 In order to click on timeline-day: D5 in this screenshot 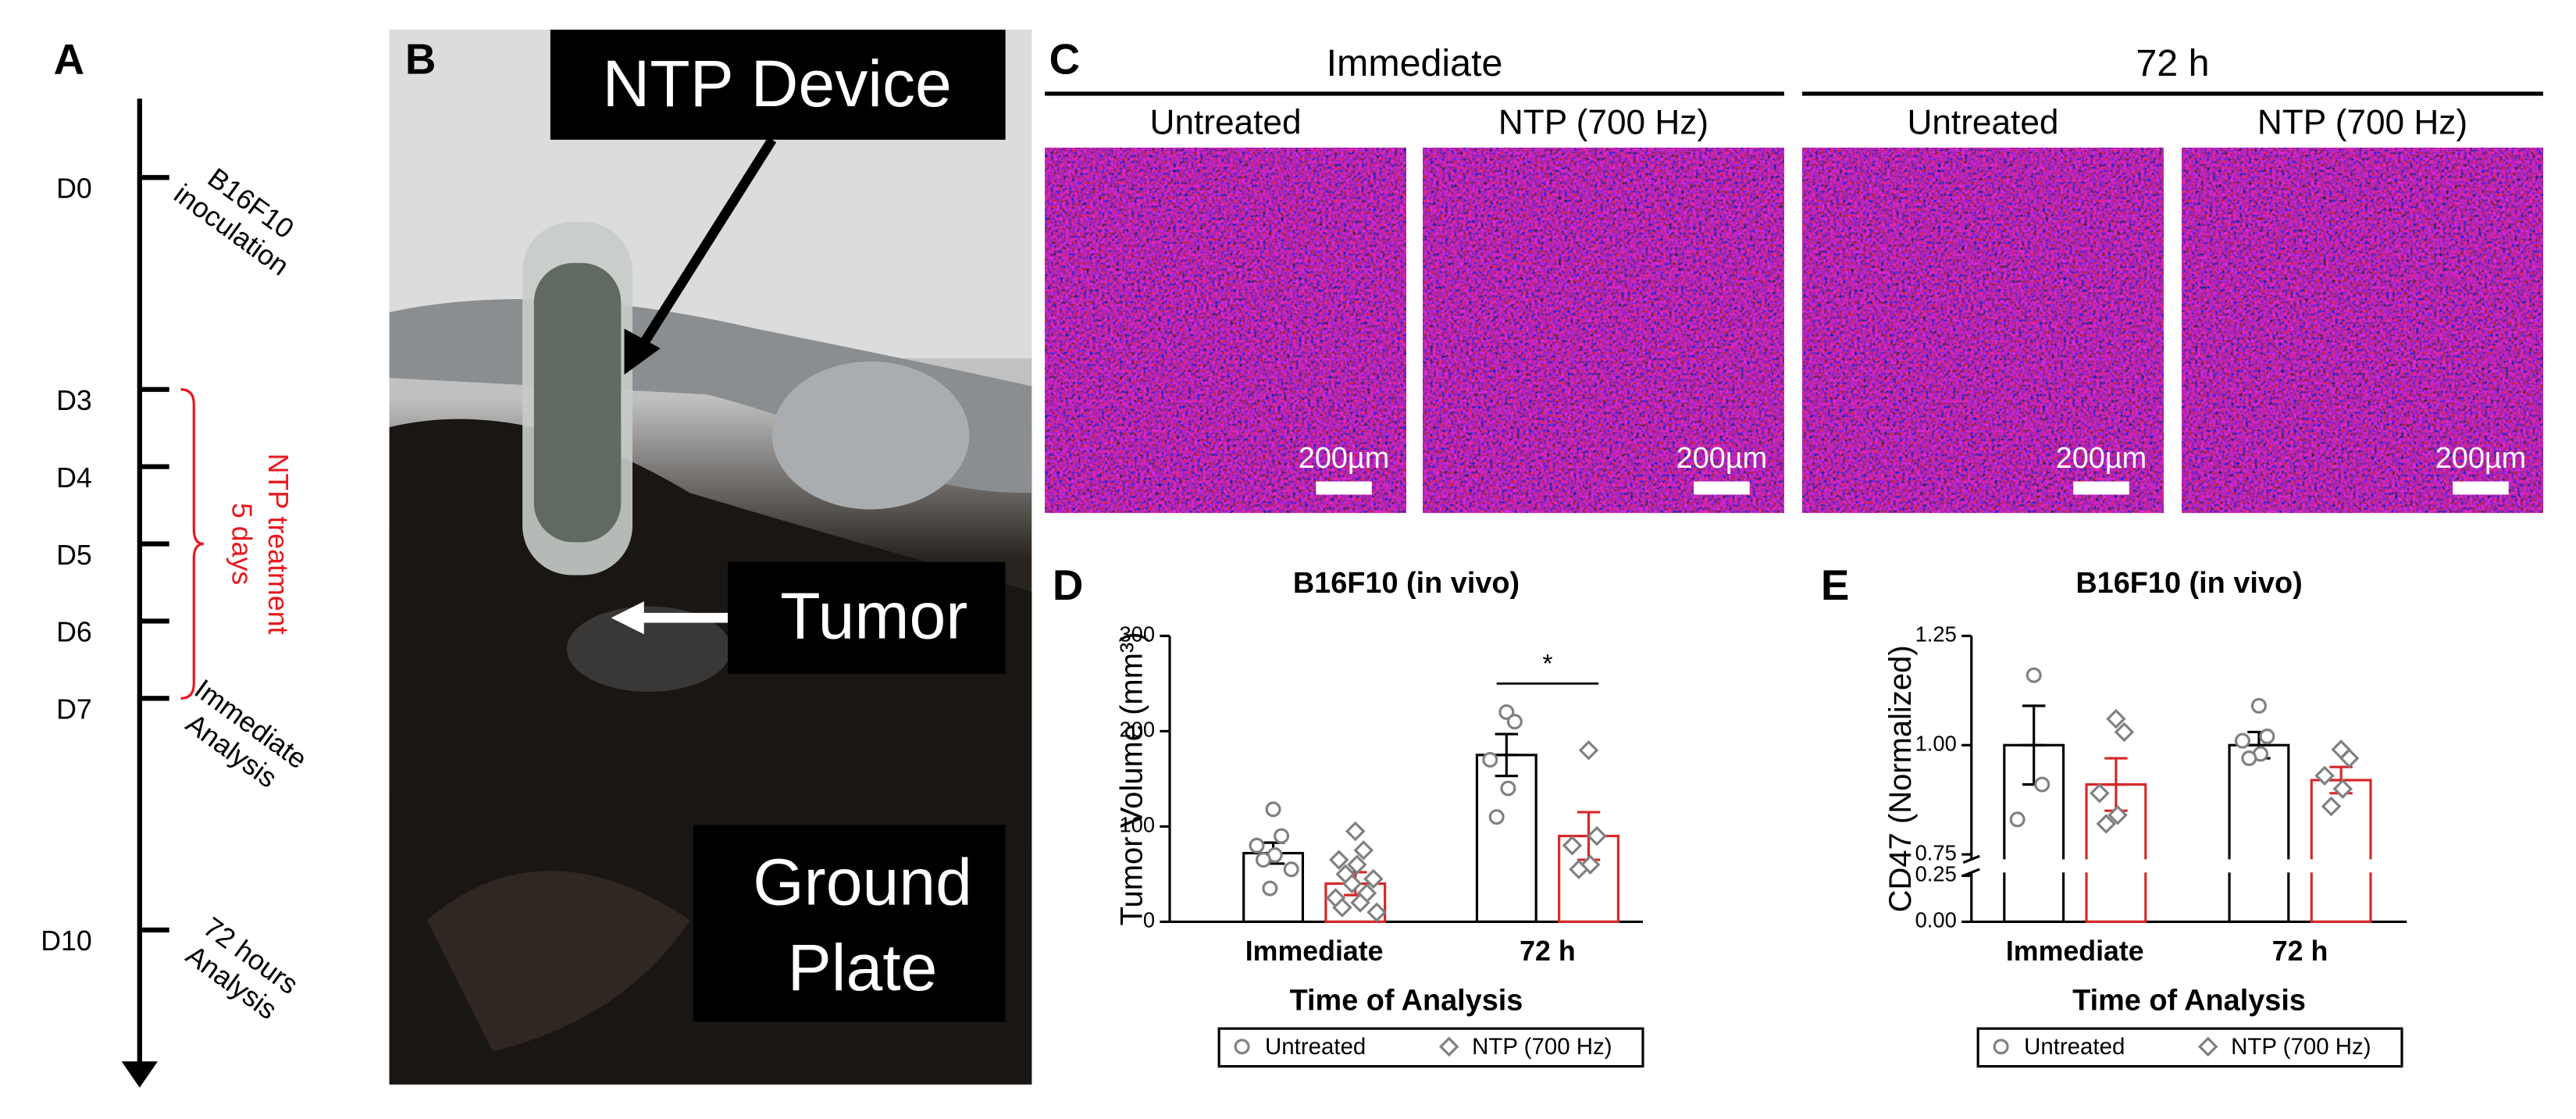, I will do `click(74, 555)`.